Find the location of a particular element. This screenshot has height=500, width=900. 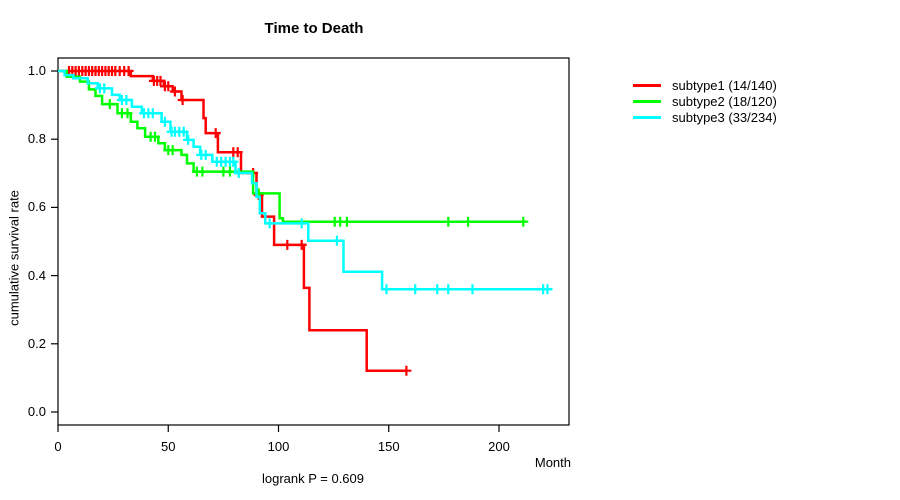

x-tick-label: 150 is located at coordinates (388, 446).